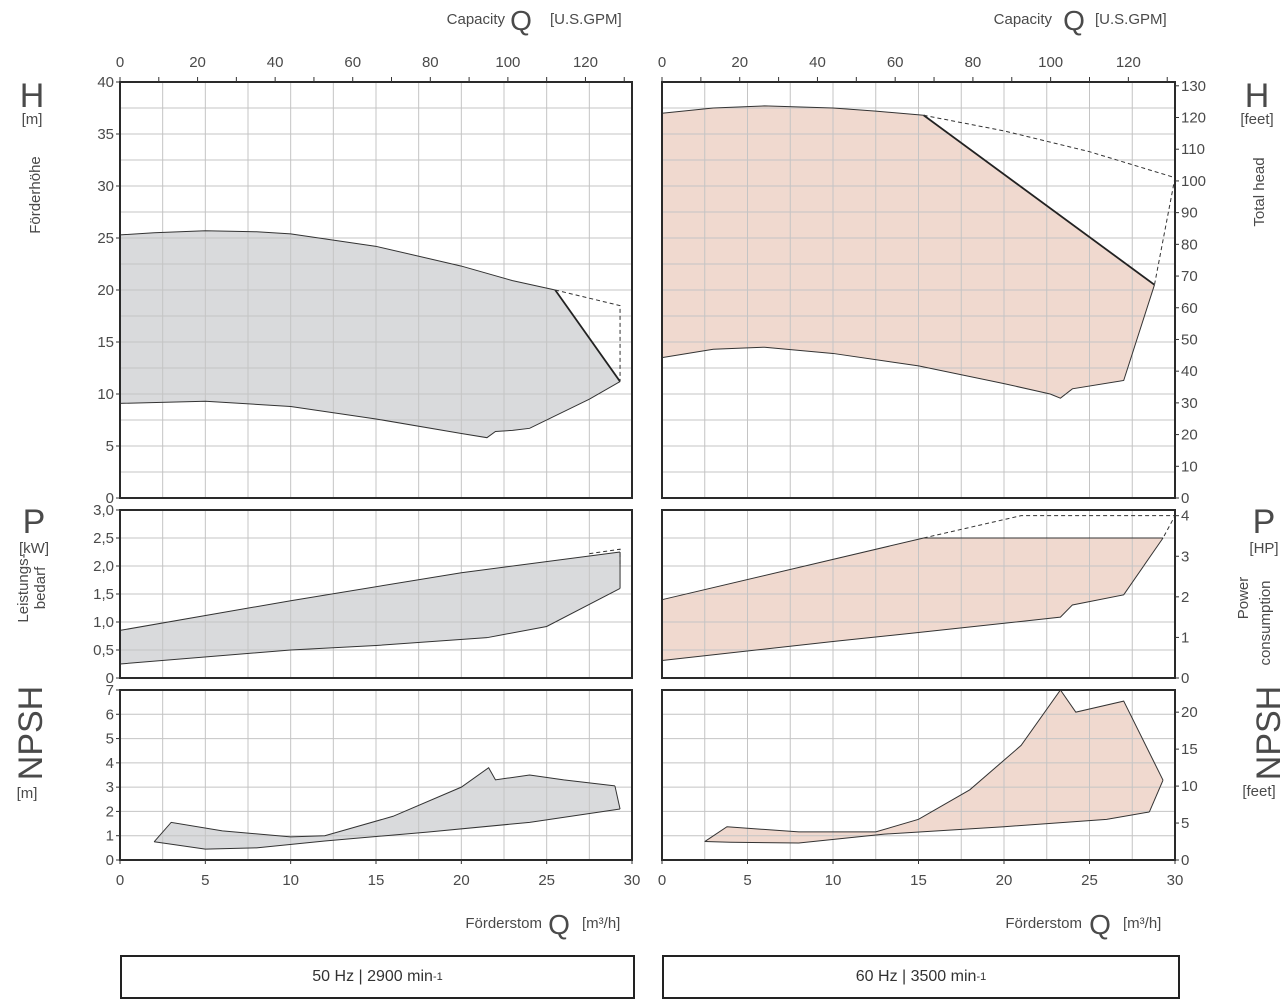 The height and width of the screenshot is (999, 1284). Describe the element at coordinates (1263, 548) in the screenshot. I see `hp-unit-right: [HP]` at that location.